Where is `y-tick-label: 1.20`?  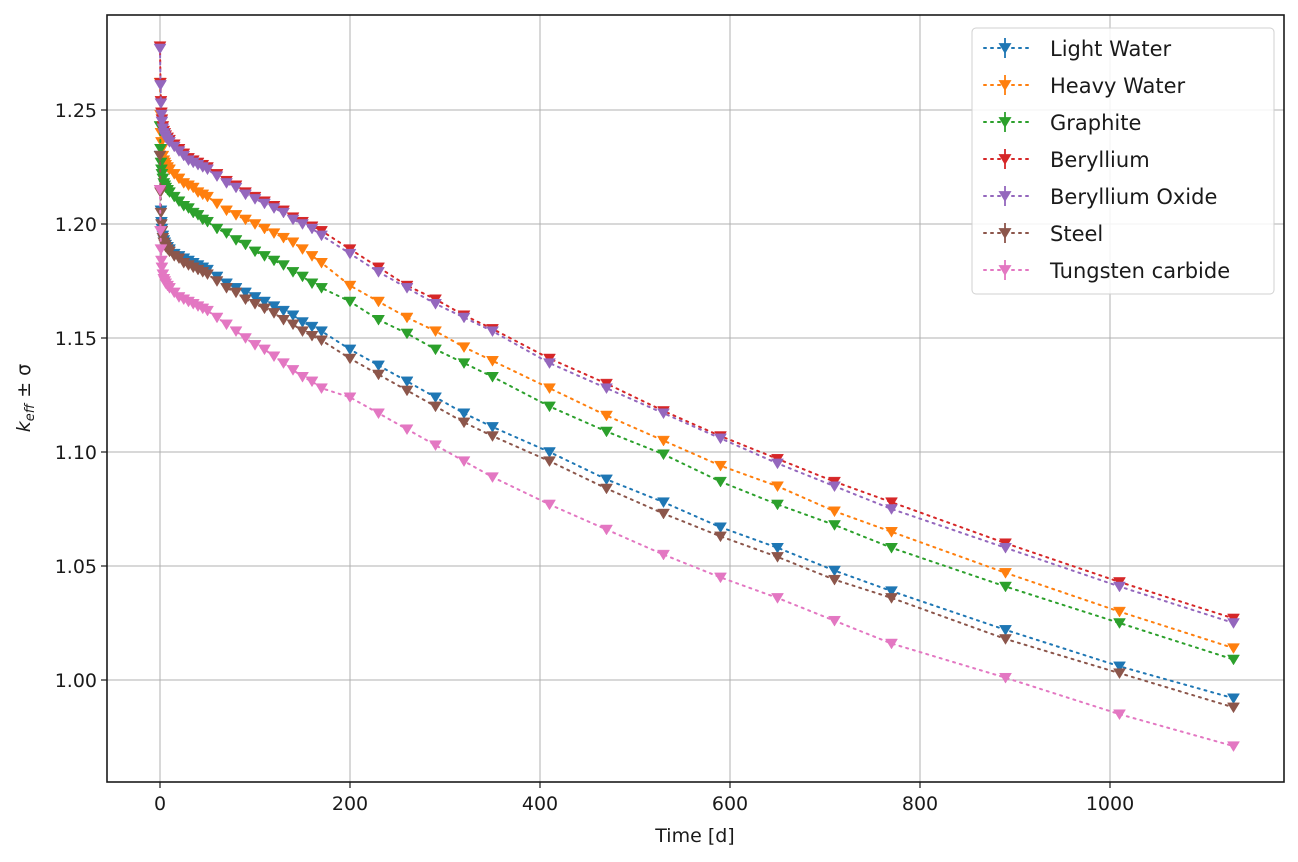 y-tick-label: 1.20 is located at coordinates (76, 225).